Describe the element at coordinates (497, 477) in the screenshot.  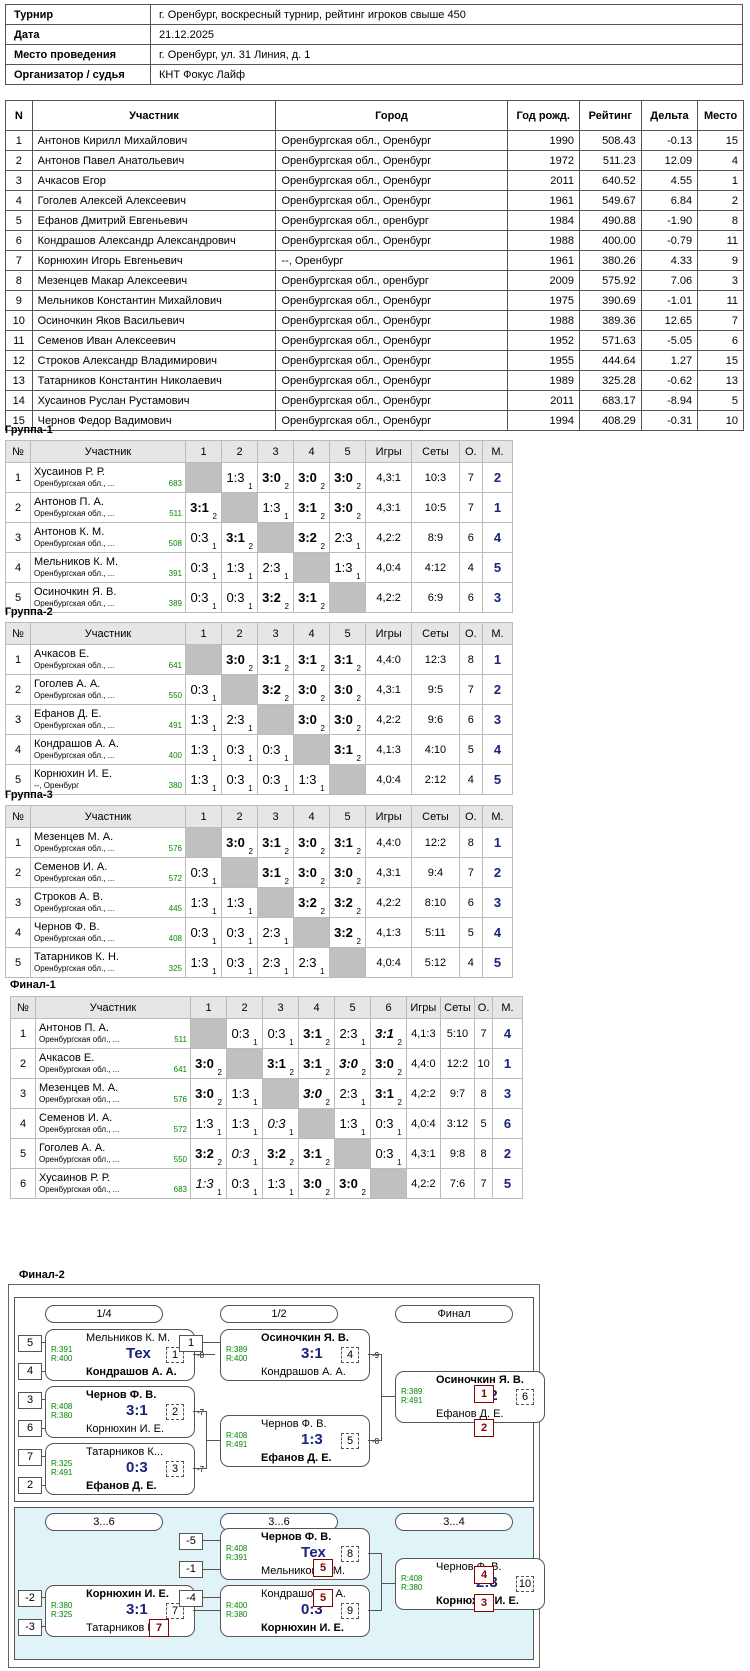
I see `group-place: 2` at that location.